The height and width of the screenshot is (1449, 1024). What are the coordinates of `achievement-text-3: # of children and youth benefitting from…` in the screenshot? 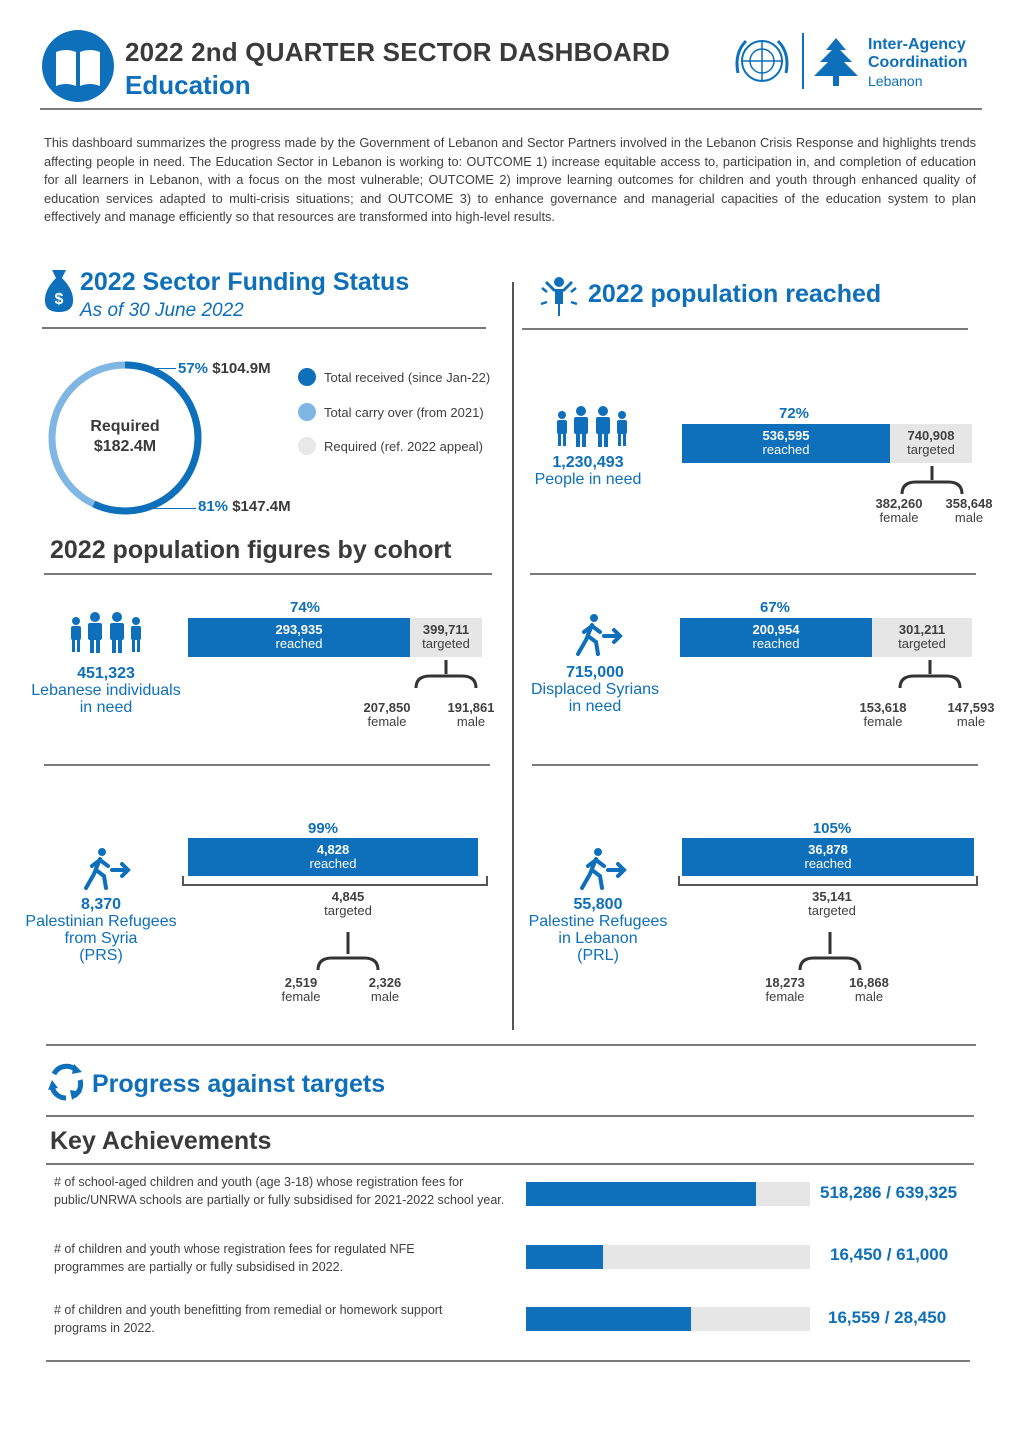 It's located at (248, 1319).